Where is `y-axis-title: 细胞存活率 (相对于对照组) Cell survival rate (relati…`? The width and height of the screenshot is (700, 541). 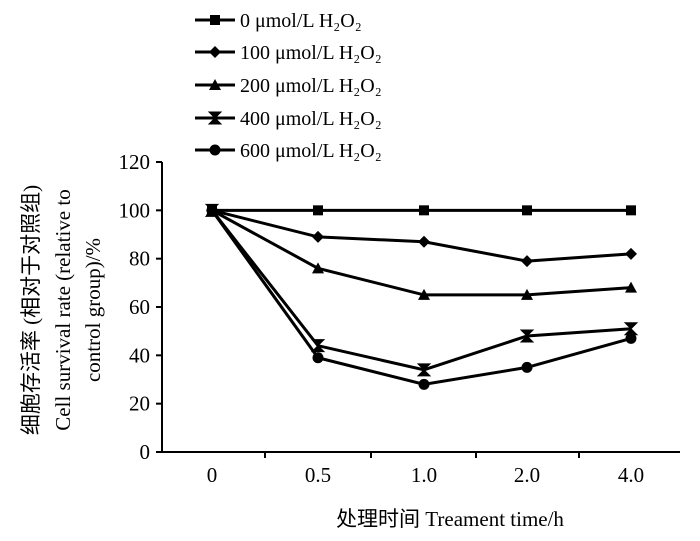 y-axis-title: 细胞存活率 (相对于对照组) Cell survival rate (relati… is located at coordinates (62, 310).